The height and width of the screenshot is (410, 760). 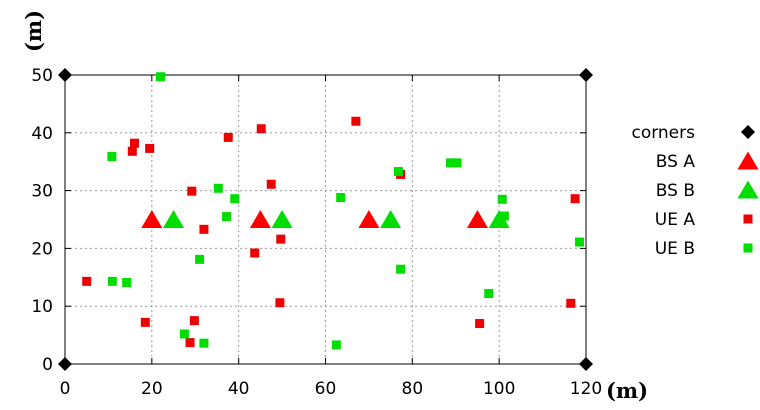 What do you see at coordinates (42, 249) in the screenshot?
I see `y-tick-label: 20` at bounding box center [42, 249].